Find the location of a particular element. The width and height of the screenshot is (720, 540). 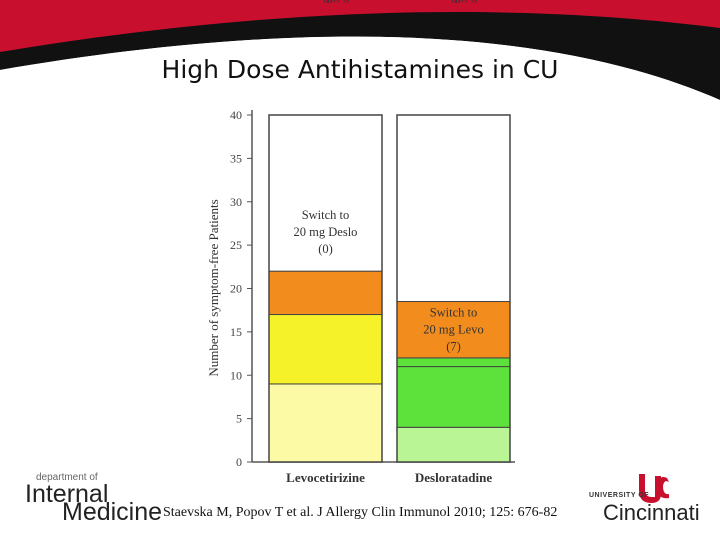

y-tick-label: 10 is located at coordinates (236, 375).